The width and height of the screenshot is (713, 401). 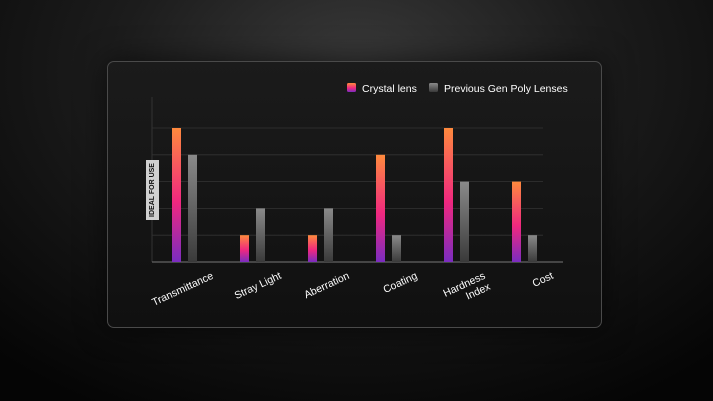 I want to click on y-axis-label-box, so click(x=152, y=190).